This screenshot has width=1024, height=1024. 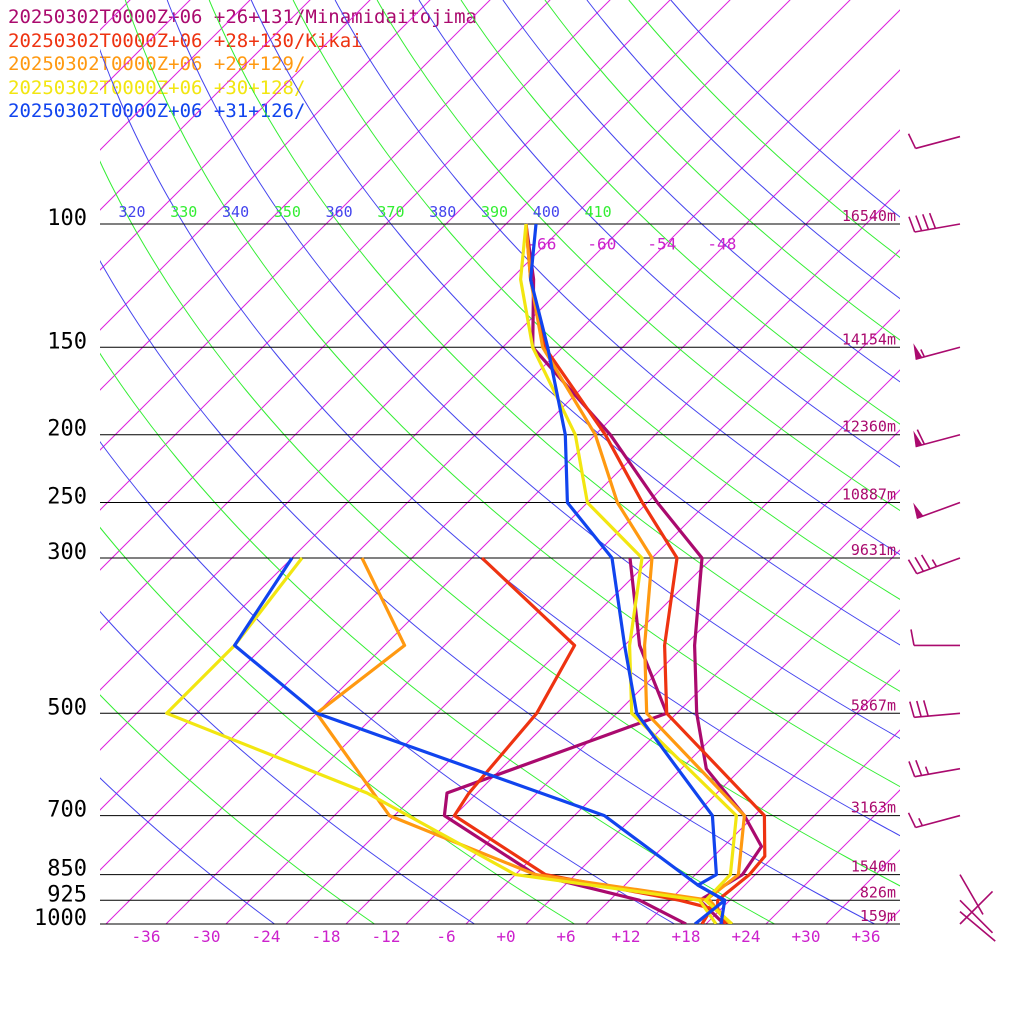 What do you see at coordinates (873, 705) in the screenshot?
I see `height-label: 5867m` at bounding box center [873, 705].